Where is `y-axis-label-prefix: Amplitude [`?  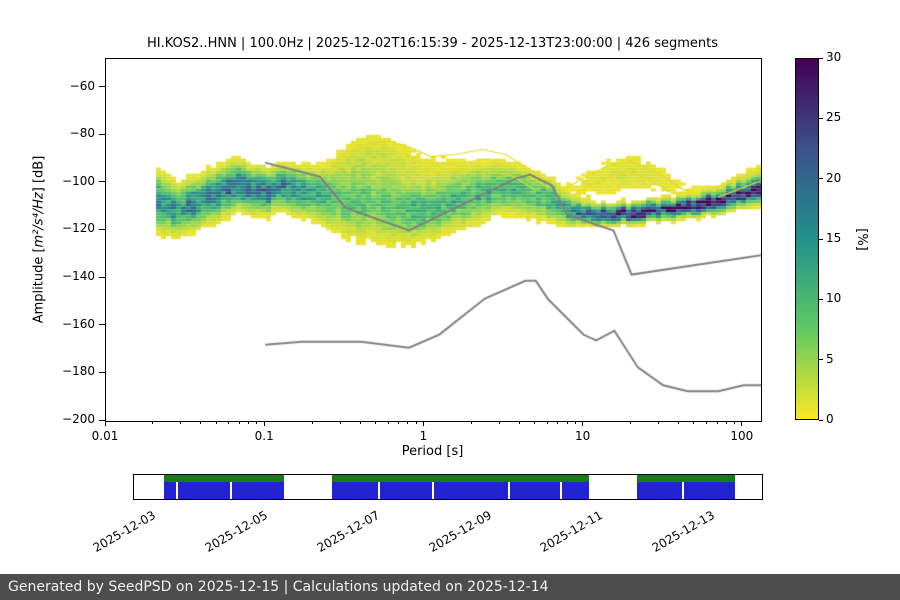
y-axis-label-prefix: Amplitude [ is located at coordinates (39, 284).